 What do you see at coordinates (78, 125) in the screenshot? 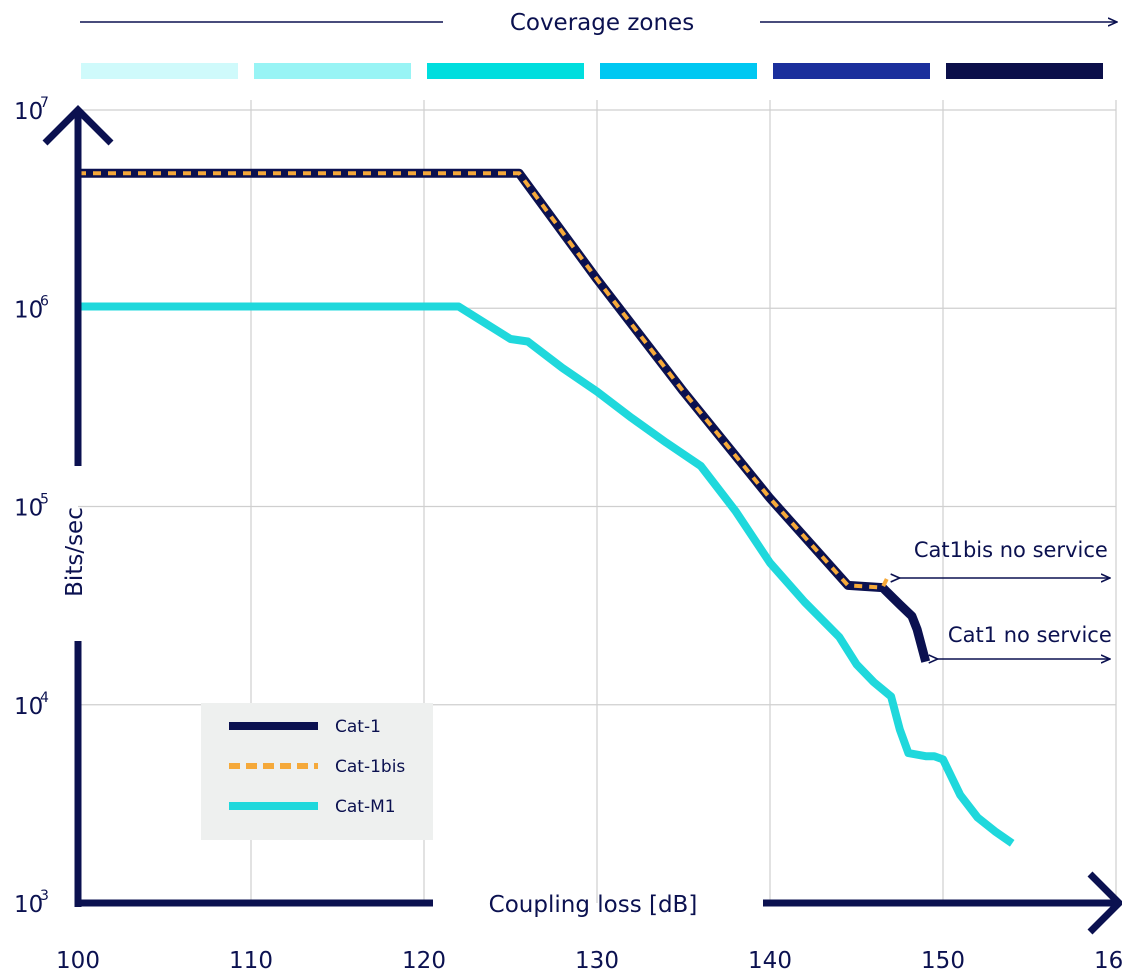
I see `y-axis-arrowhead` at bounding box center [78, 125].